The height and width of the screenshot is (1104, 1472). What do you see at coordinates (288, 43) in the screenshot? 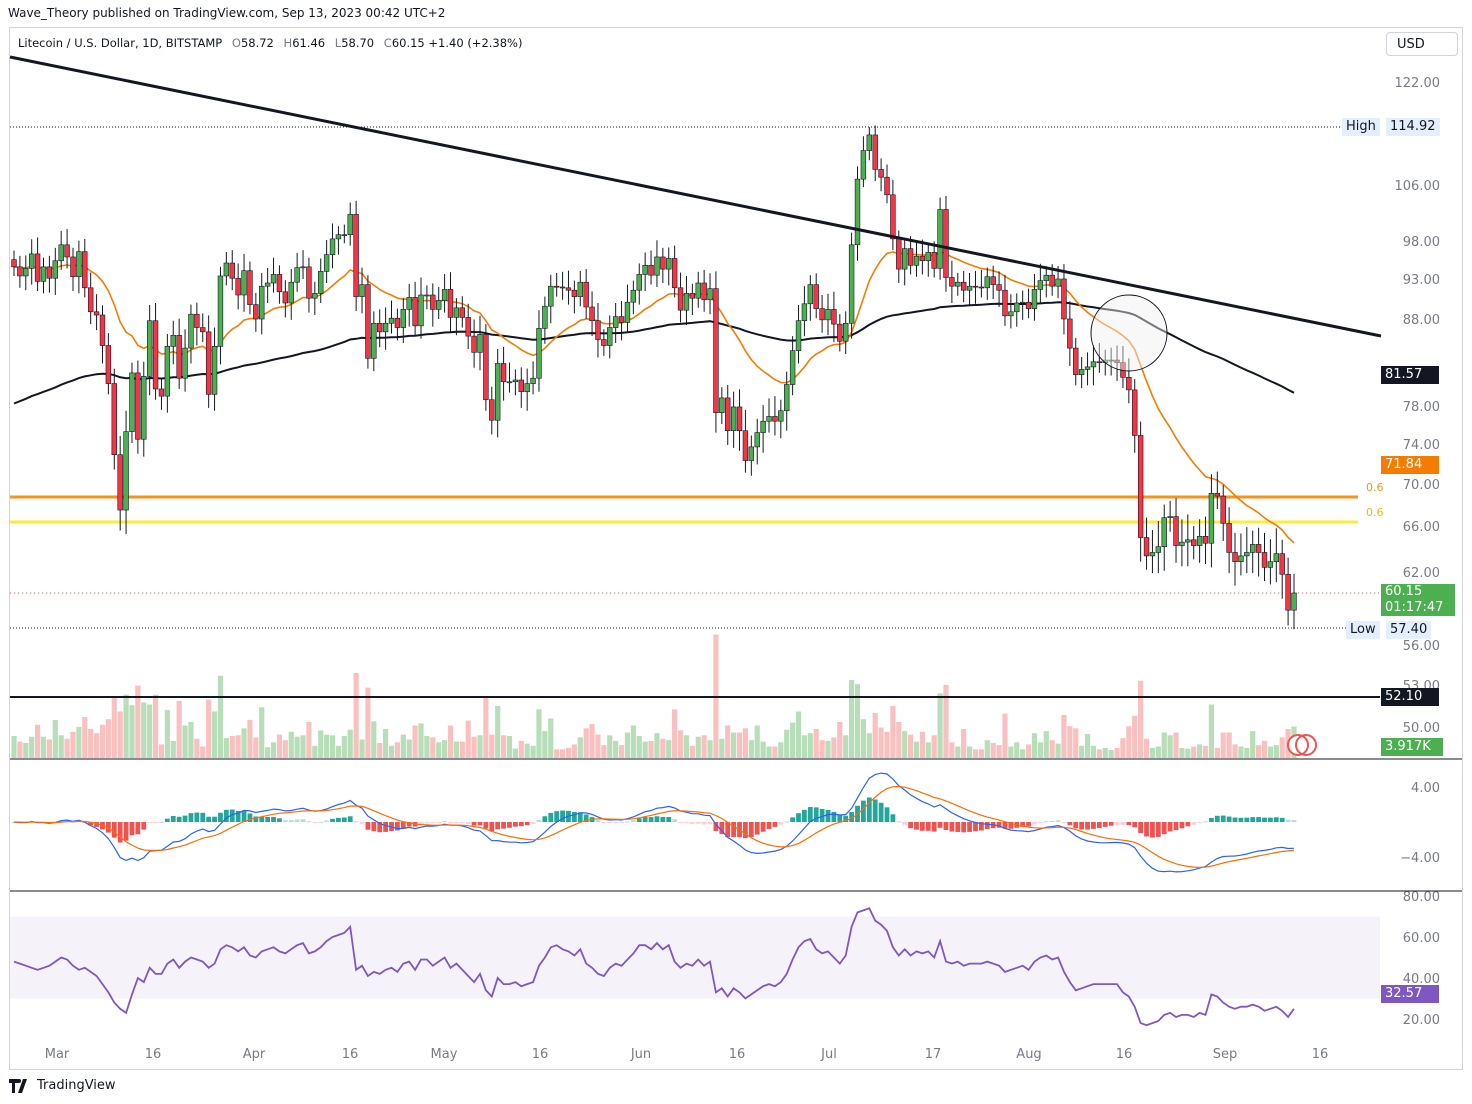
I see `high-label: H` at bounding box center [288, 43].